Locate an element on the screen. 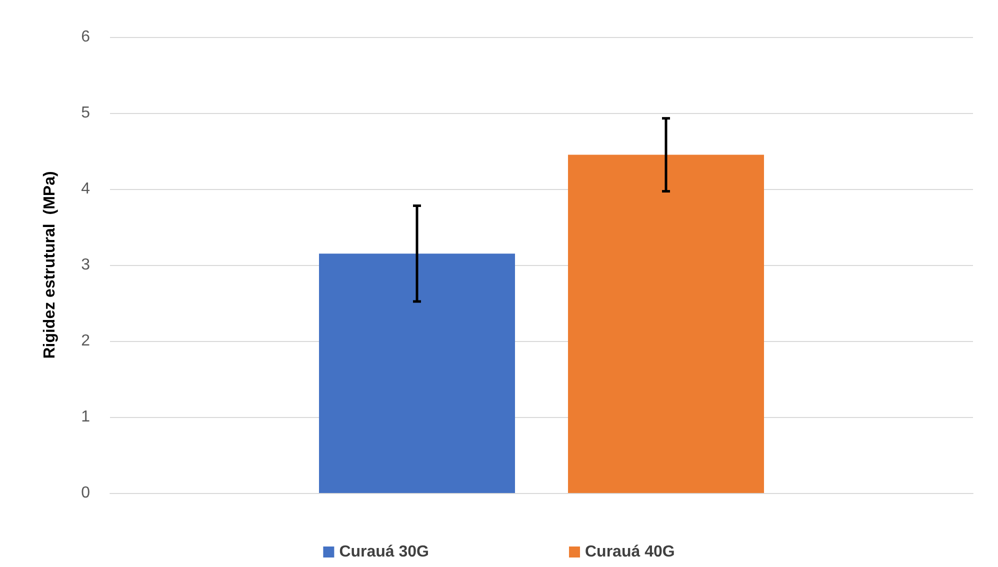 The height and width of the screenshot is (567, 998). y-tick-label: 6 is located at coordinates (85, 37).